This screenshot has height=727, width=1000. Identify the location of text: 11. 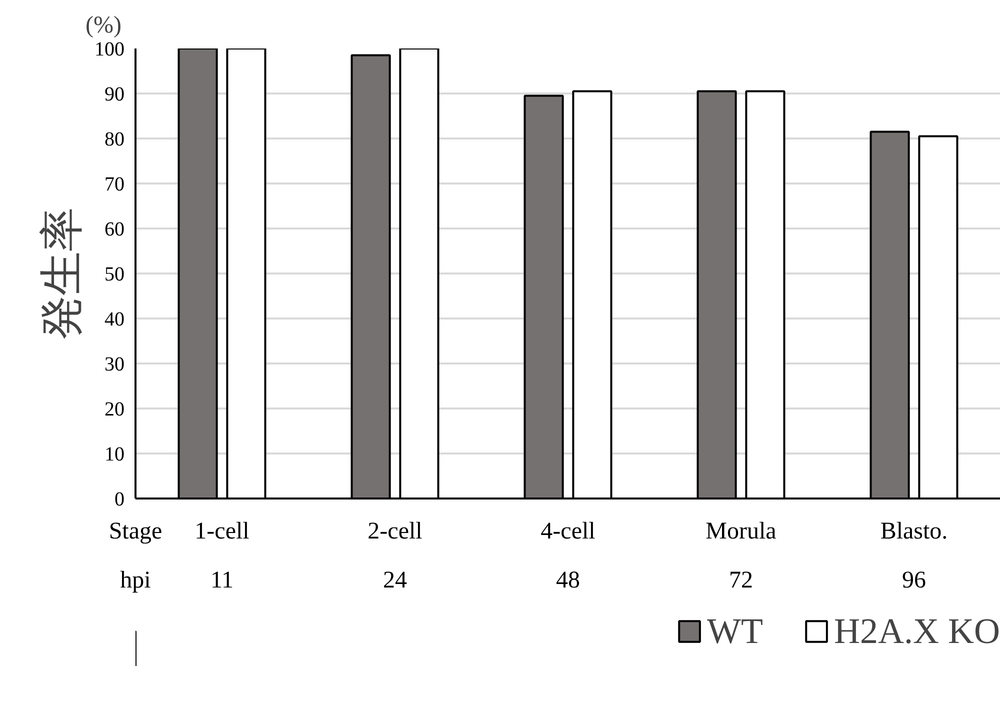
(222, 581).